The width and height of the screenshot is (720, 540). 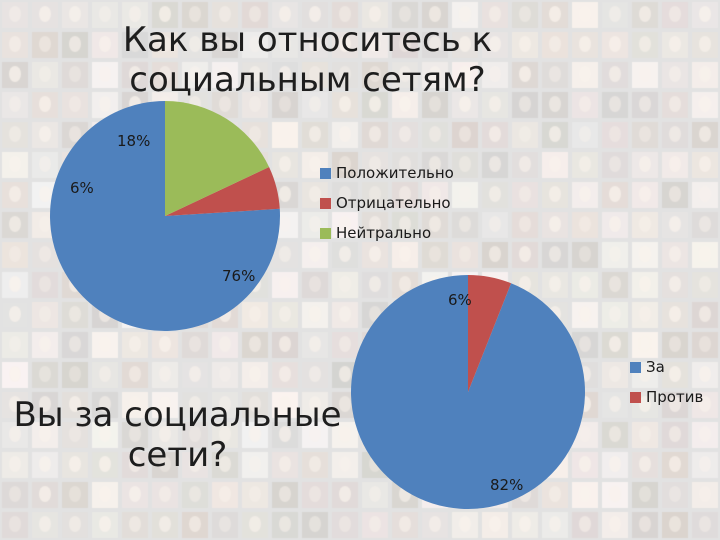 What do you see at coordinates (217, 158) in the screenshot?
I see `chart1-slice-neytralno` at bounding box center [217, 158].